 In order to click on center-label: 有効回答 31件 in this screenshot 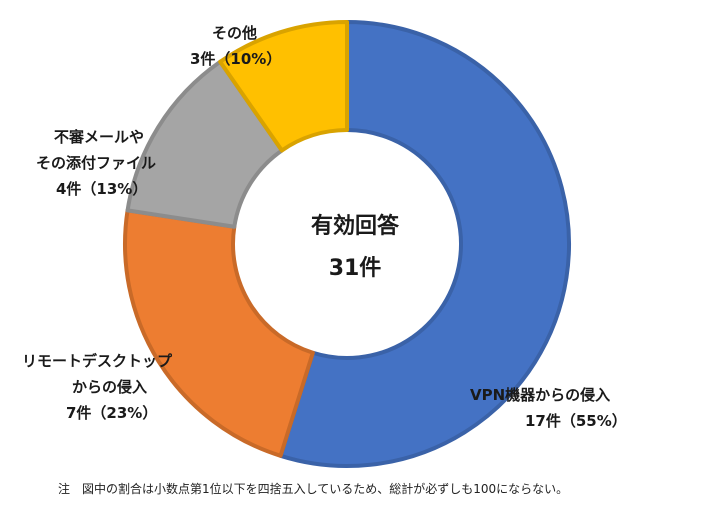, I will do `click(355, 245)`.